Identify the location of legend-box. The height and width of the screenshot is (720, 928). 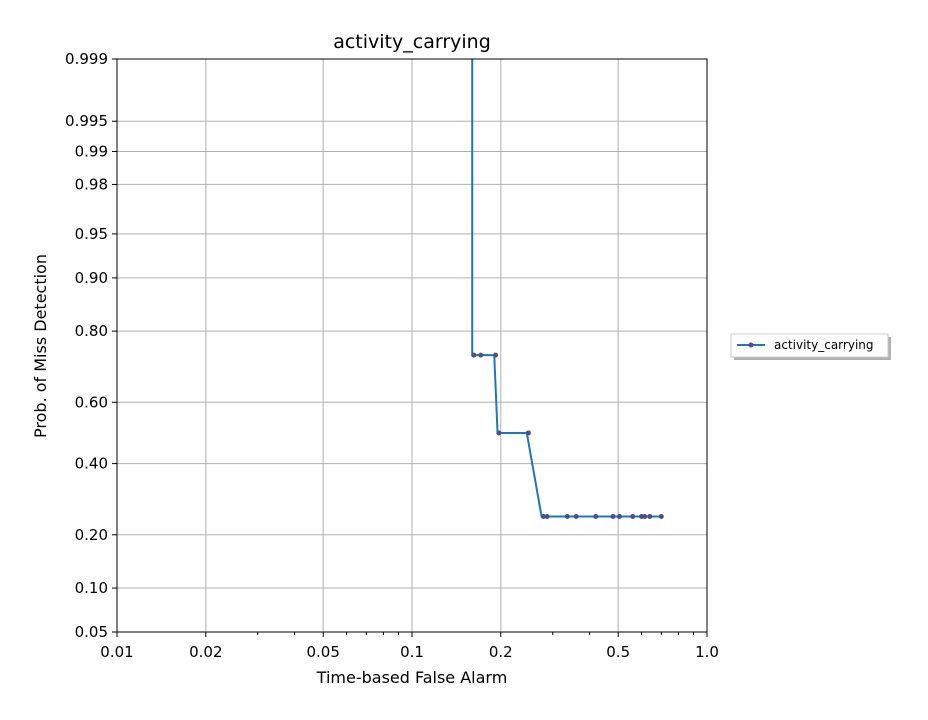
(809, 345).